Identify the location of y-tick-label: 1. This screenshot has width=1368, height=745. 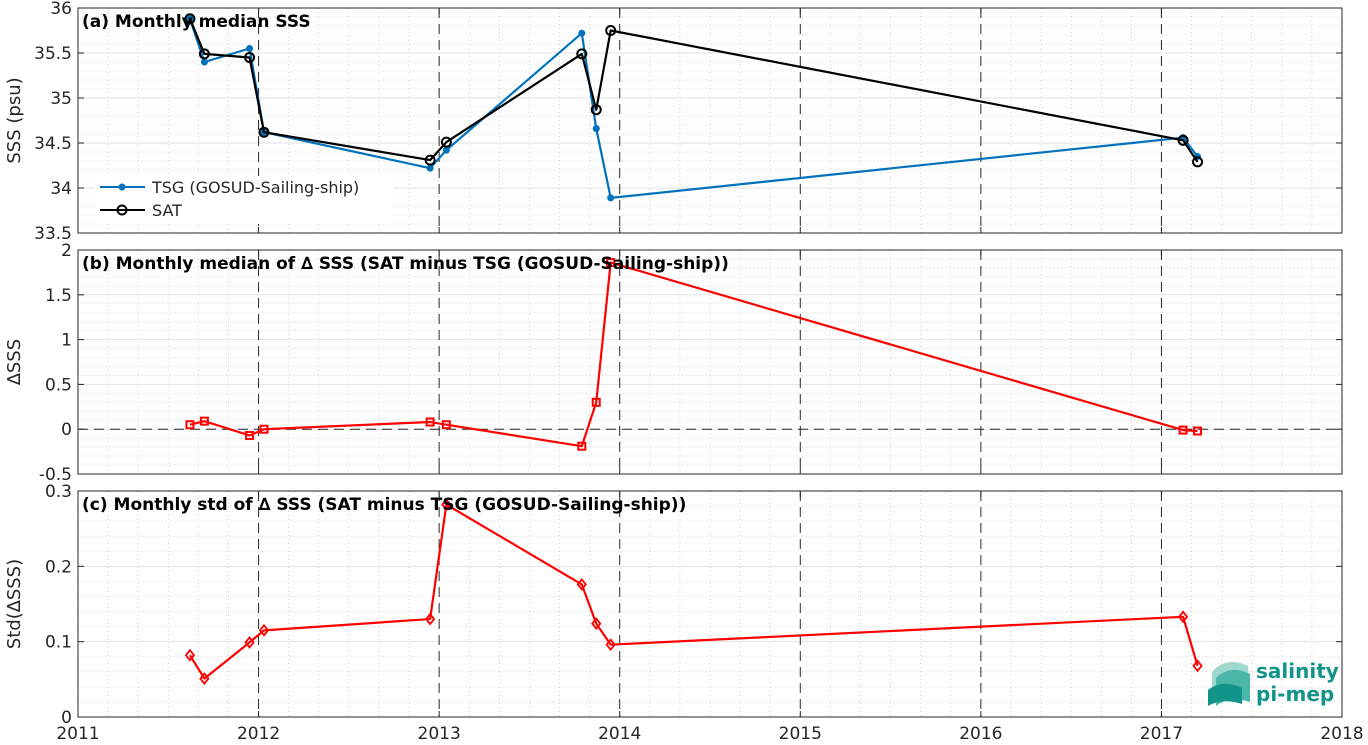
(66, 341).